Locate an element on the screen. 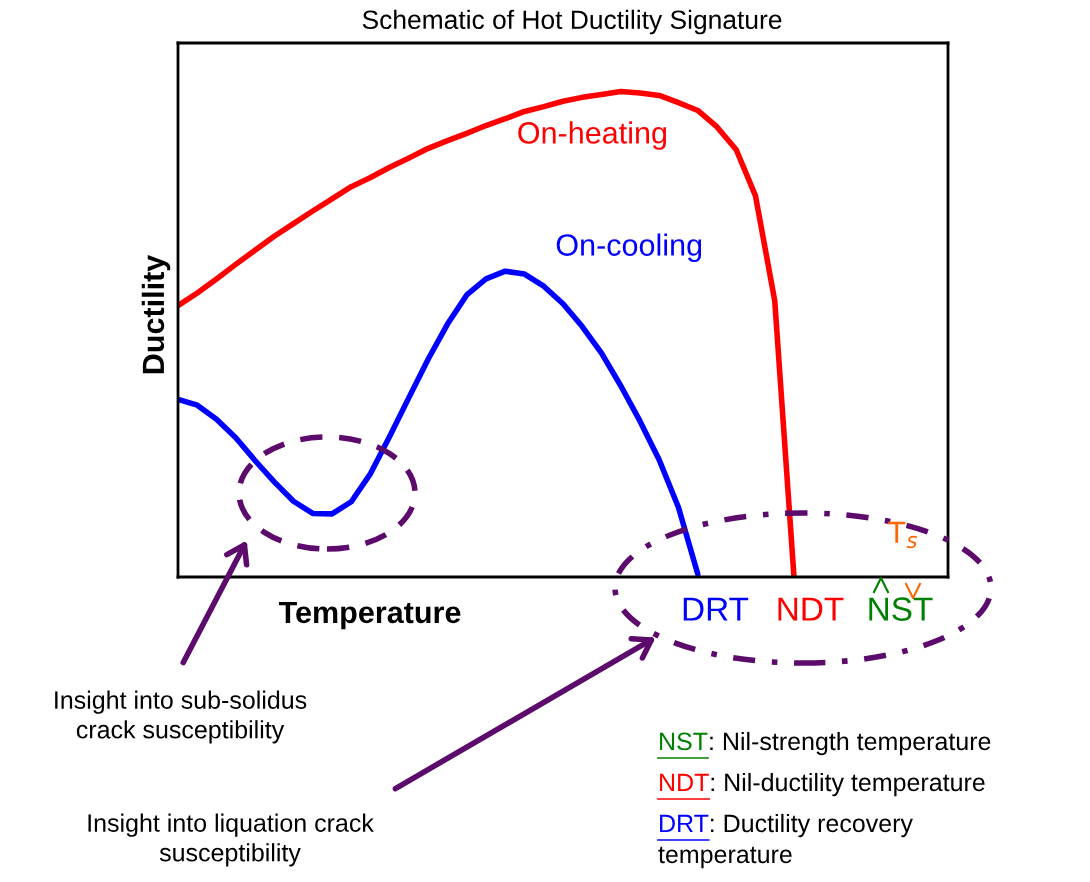  series-label: On-cooling is located at coordinates (629, 247).